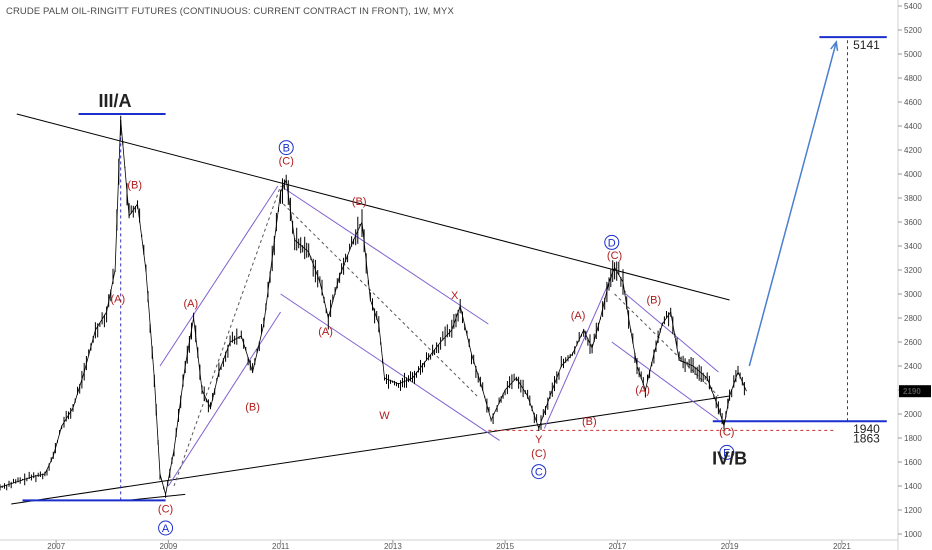  Describe the element at coordinates (842, 546) in the screenshot. I see `x-tick-label: 2021` at that location.